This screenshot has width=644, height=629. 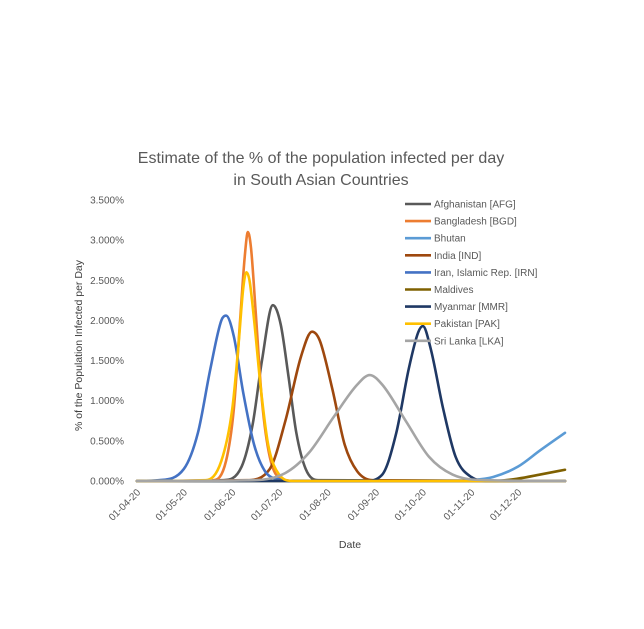 I want to click on x-tick-label: 01-05-20, so click(x=172, y=505).